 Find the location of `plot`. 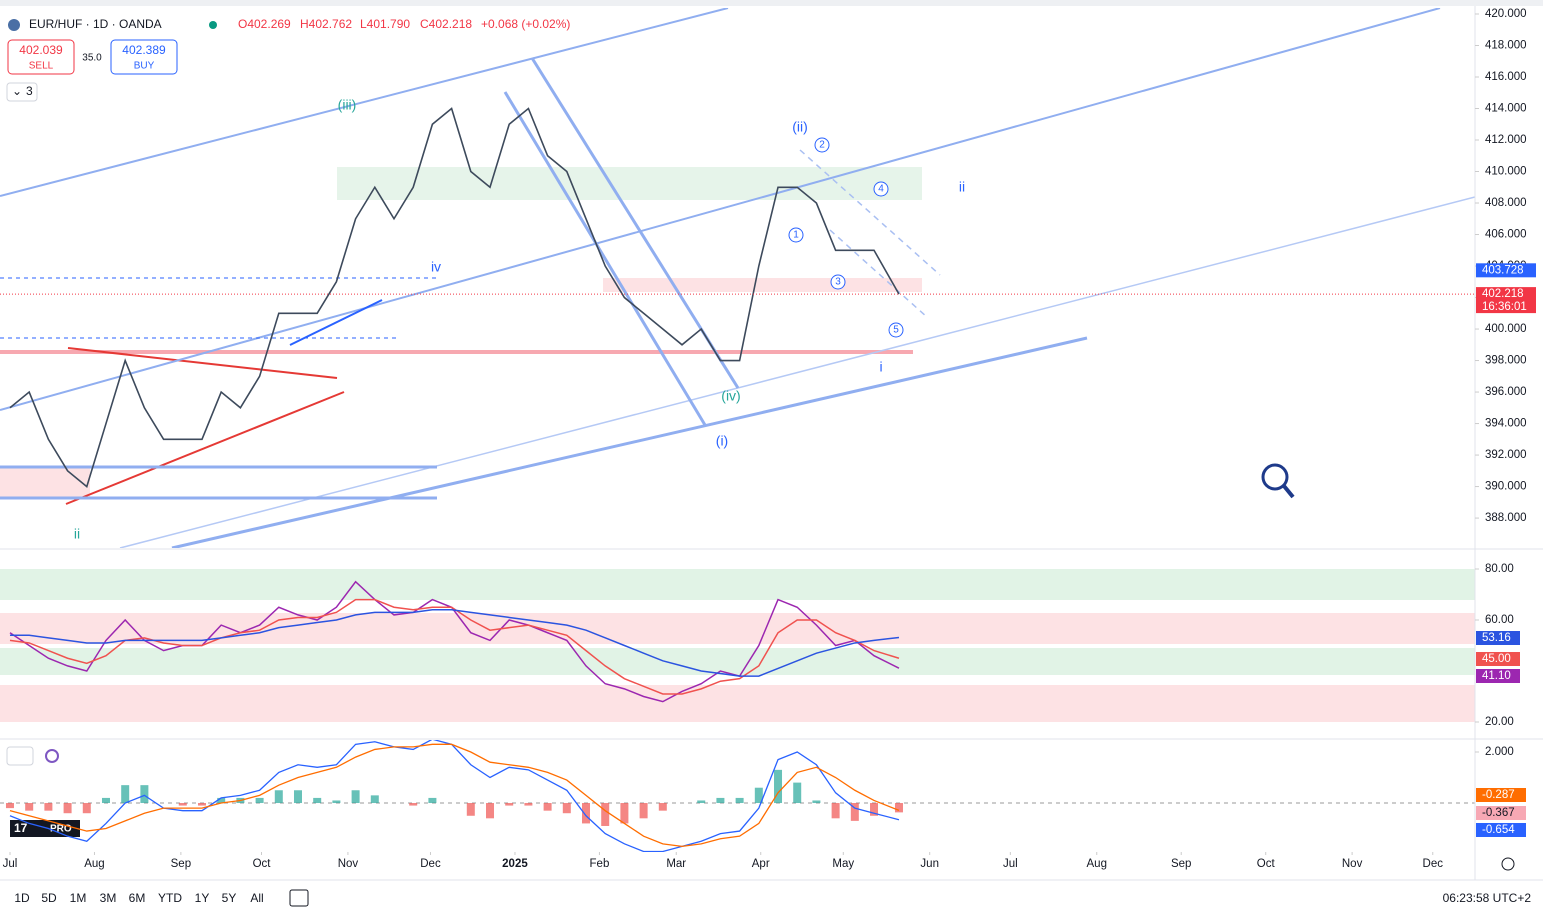

plot is located at coordinates (454, 796).